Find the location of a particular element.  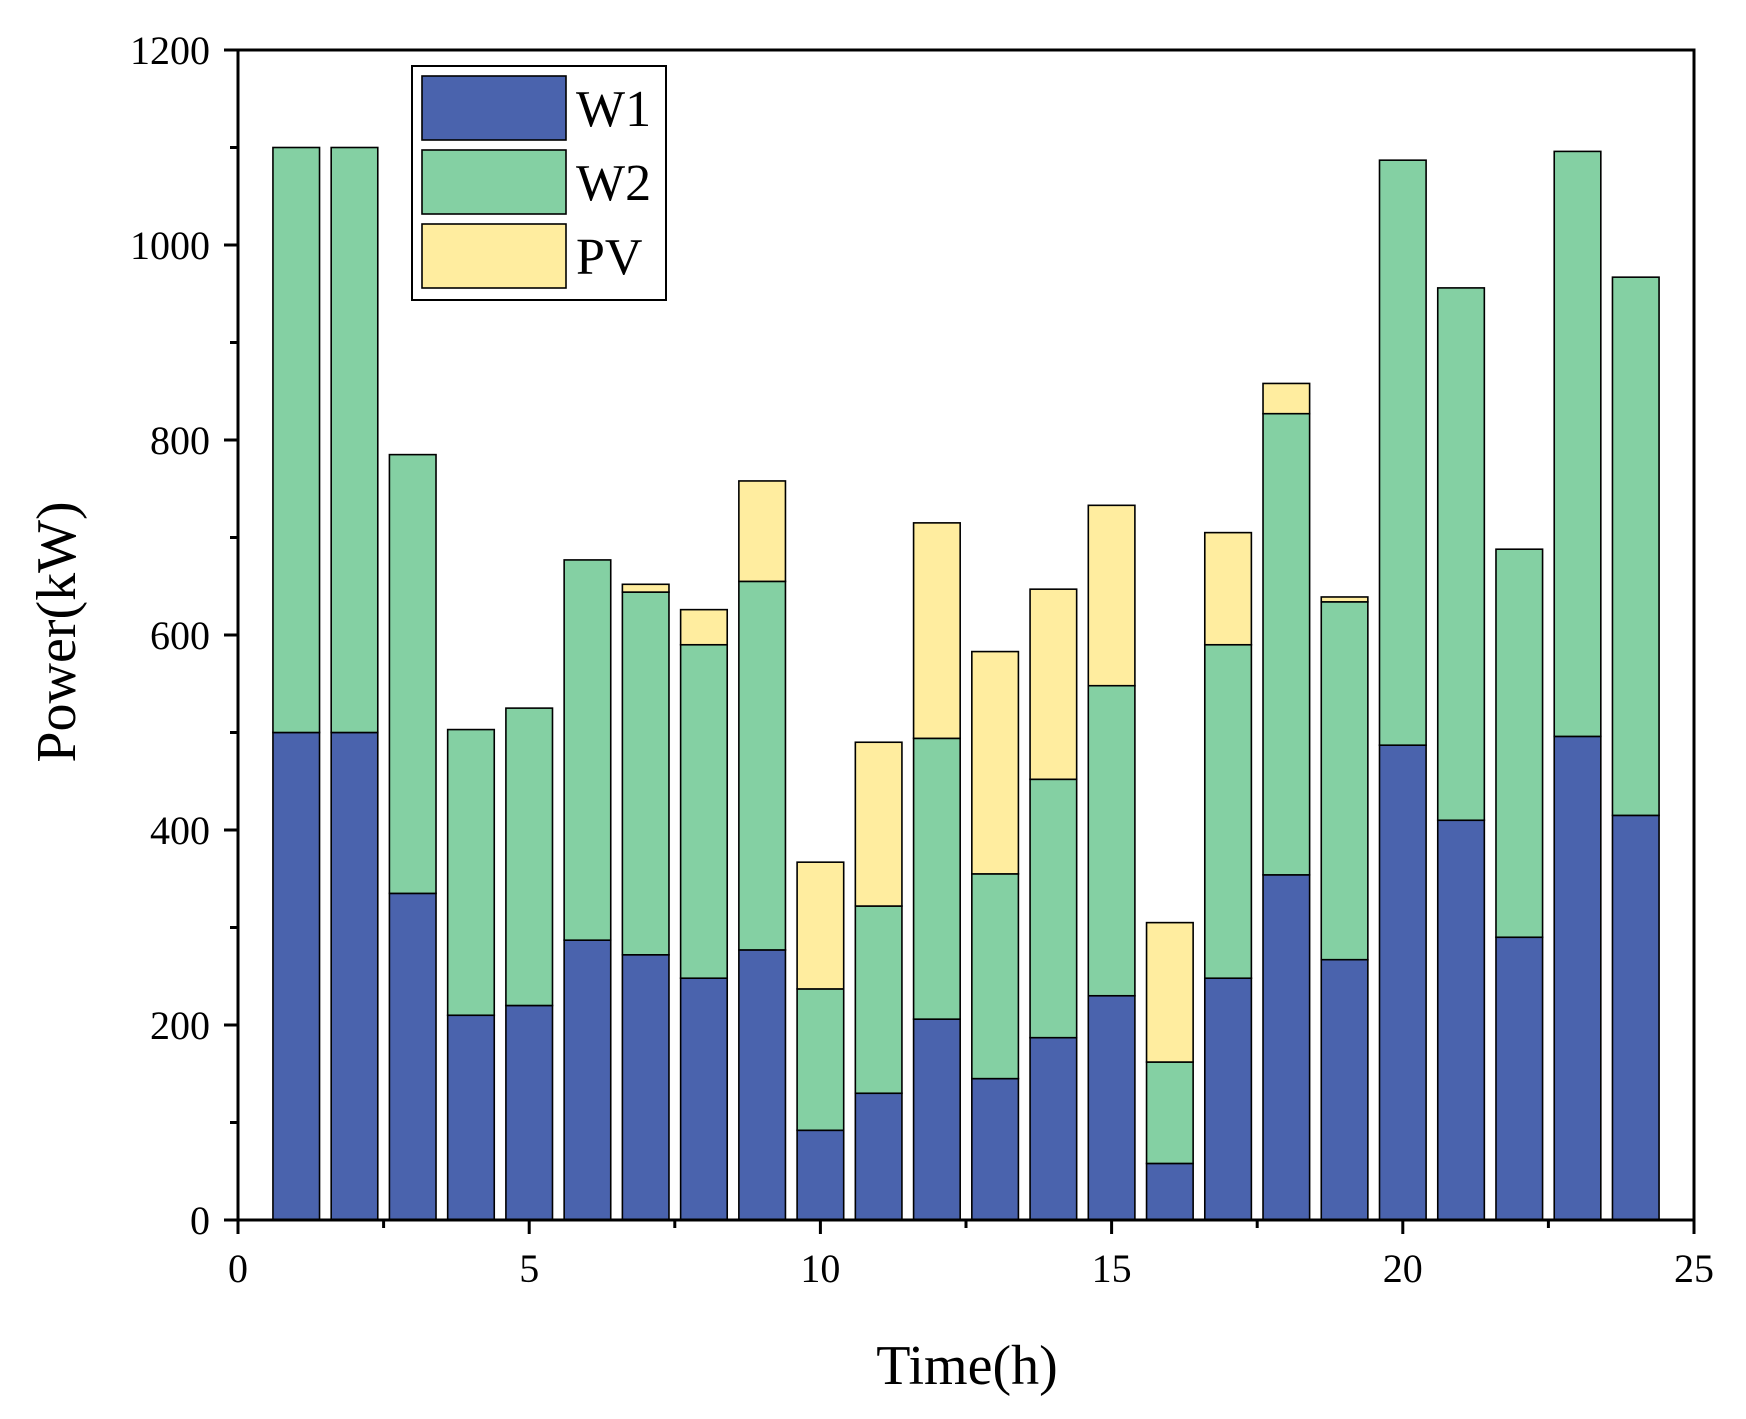

x-tick-label: 25 is located at coordinates (1694, 1268).